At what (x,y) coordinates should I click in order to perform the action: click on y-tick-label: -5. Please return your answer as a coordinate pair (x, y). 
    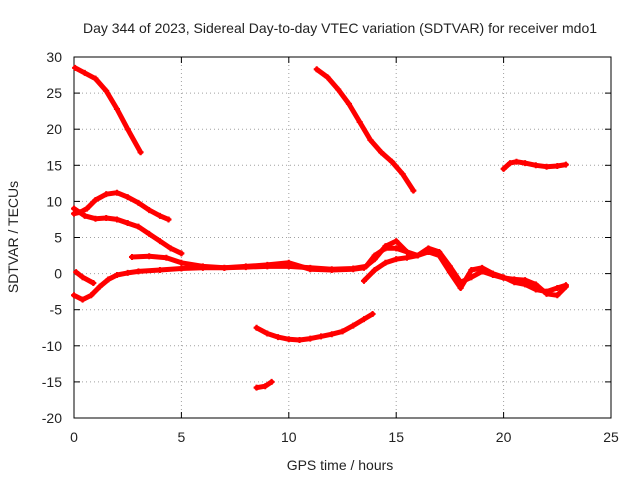
    Looking at the image, I should click on (56, 310).